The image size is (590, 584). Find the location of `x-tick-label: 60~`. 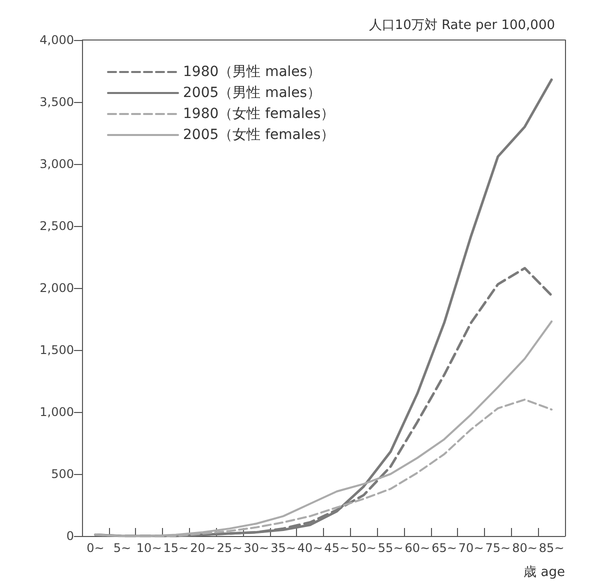

x-tick-label: 60~ is located at coordinates (417, 548).